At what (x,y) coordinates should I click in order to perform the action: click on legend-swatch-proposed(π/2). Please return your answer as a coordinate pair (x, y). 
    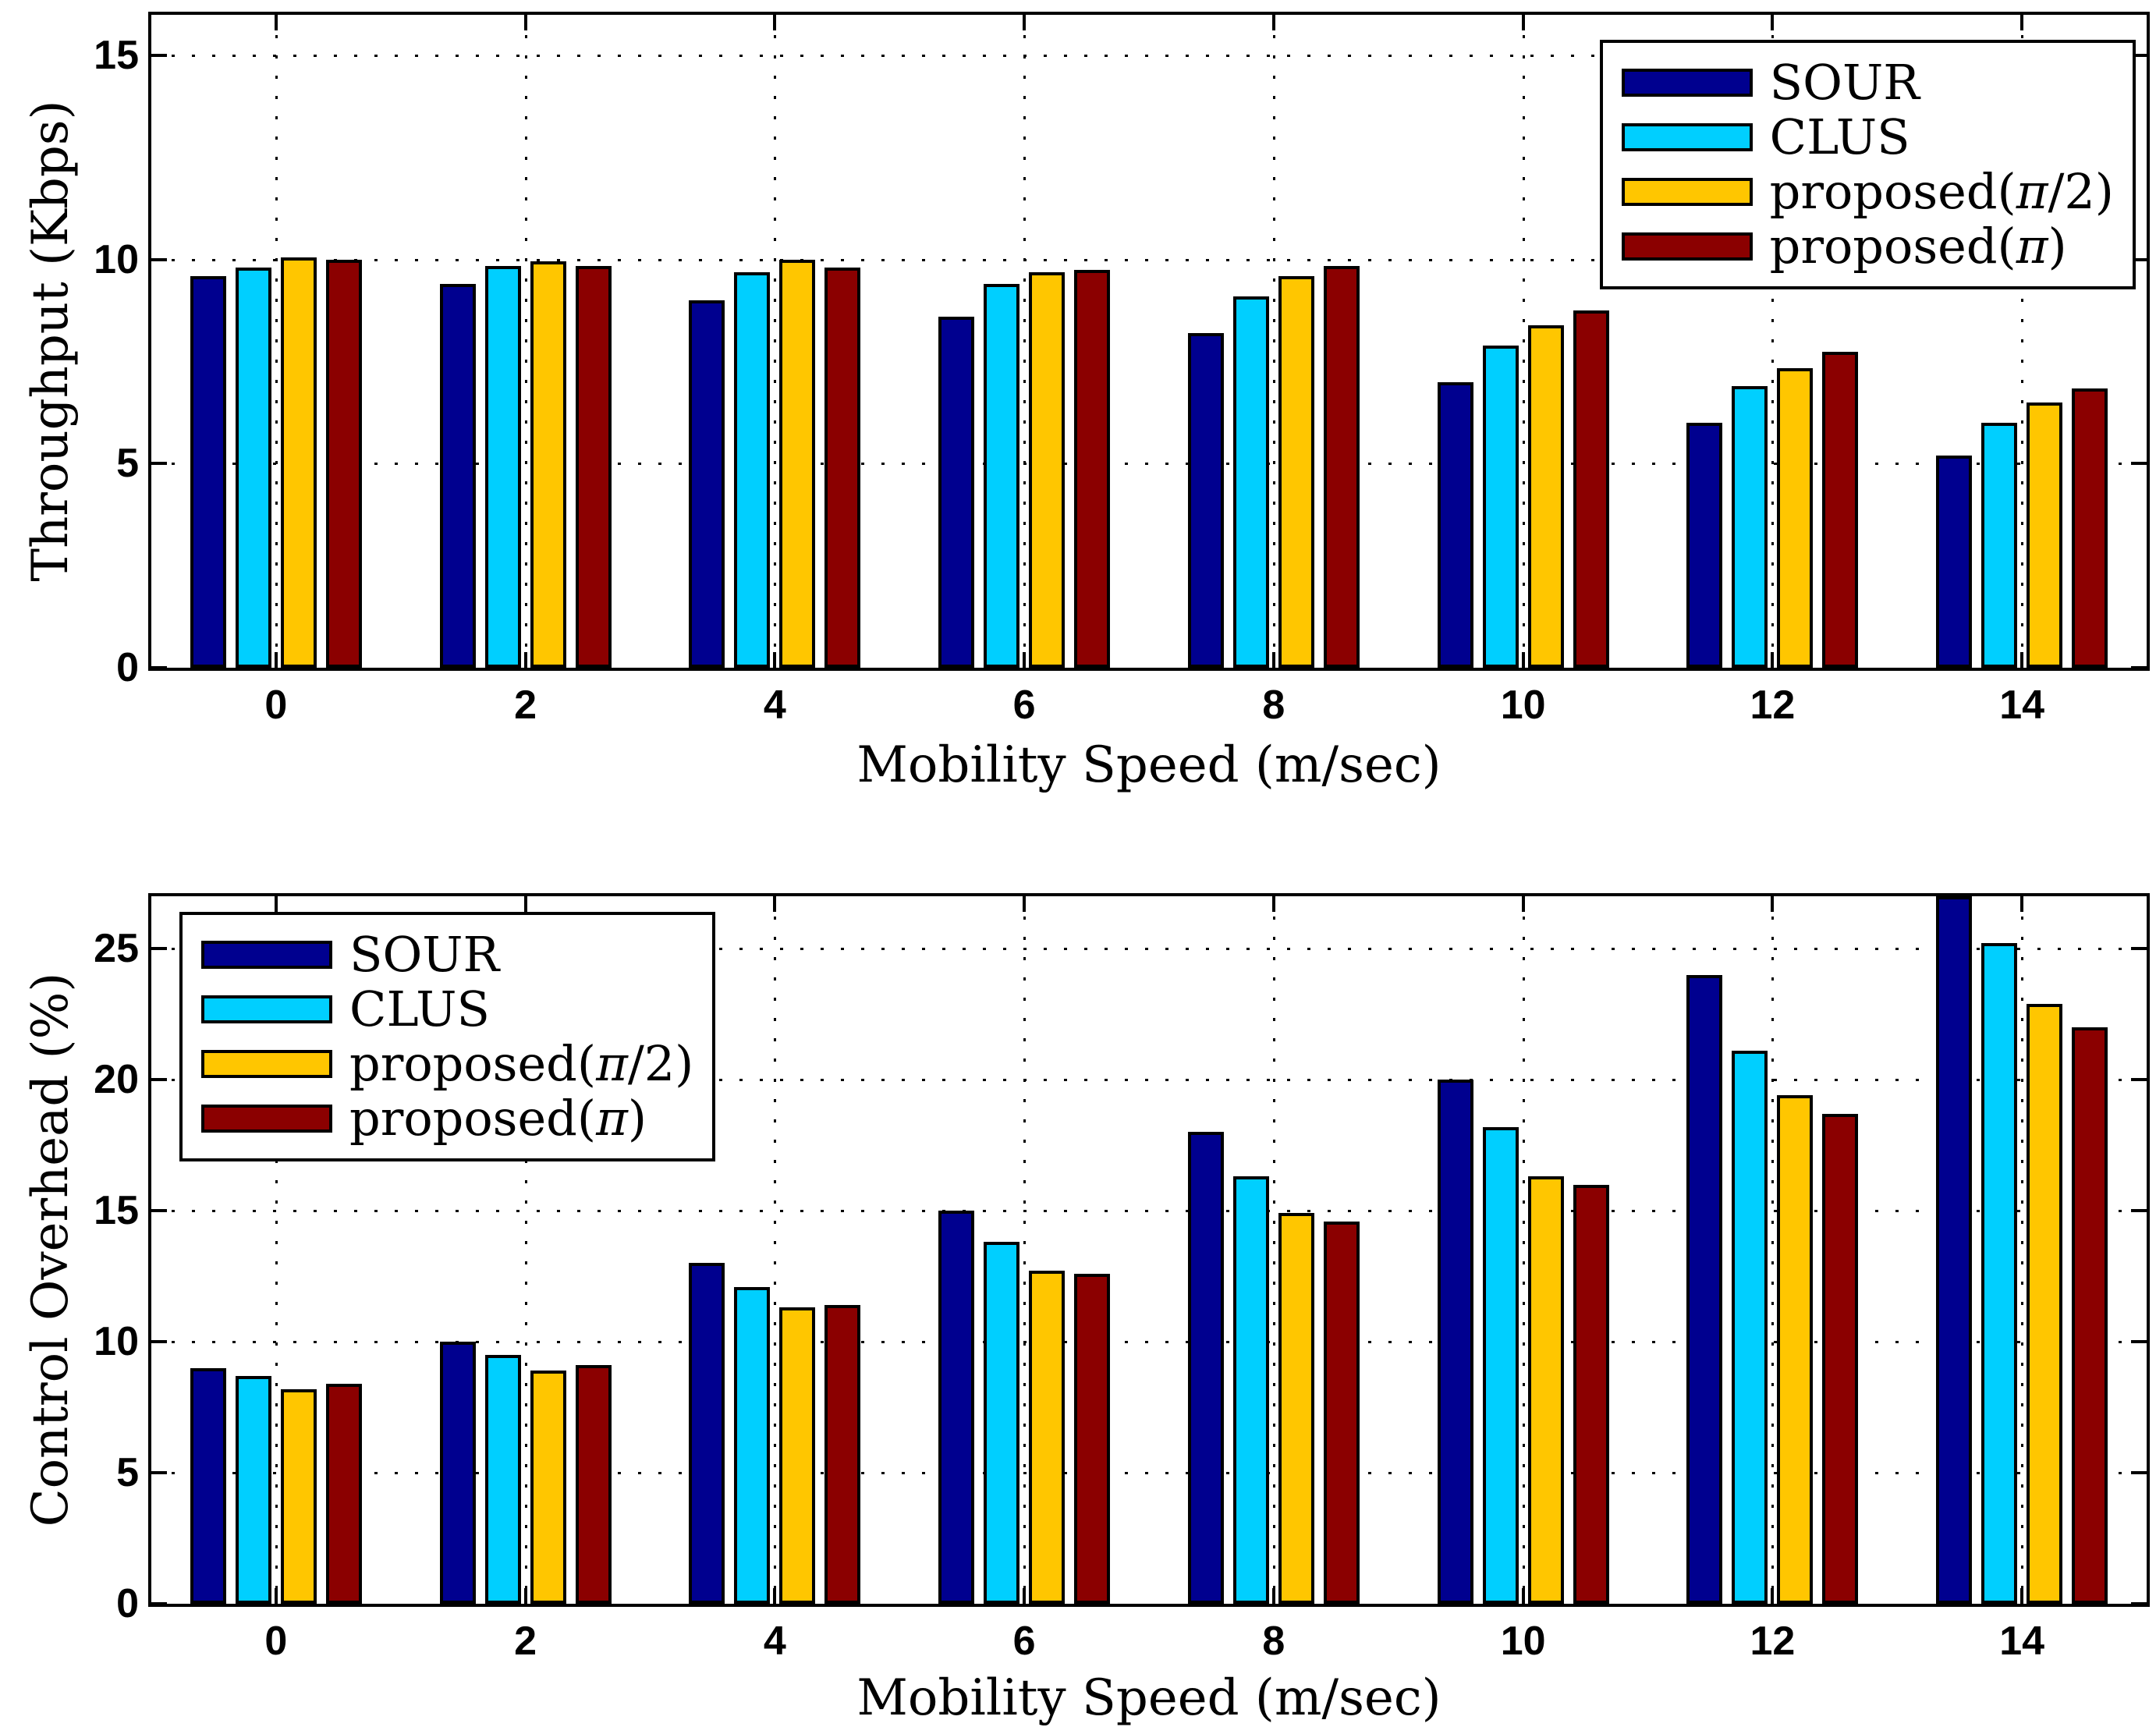
    Looking at the image, I should click on (267, 1064).